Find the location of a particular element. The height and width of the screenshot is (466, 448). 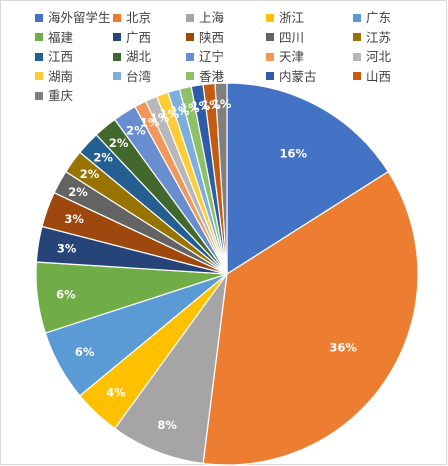

legend-label: 广东 is located at coordinates (379, 17).